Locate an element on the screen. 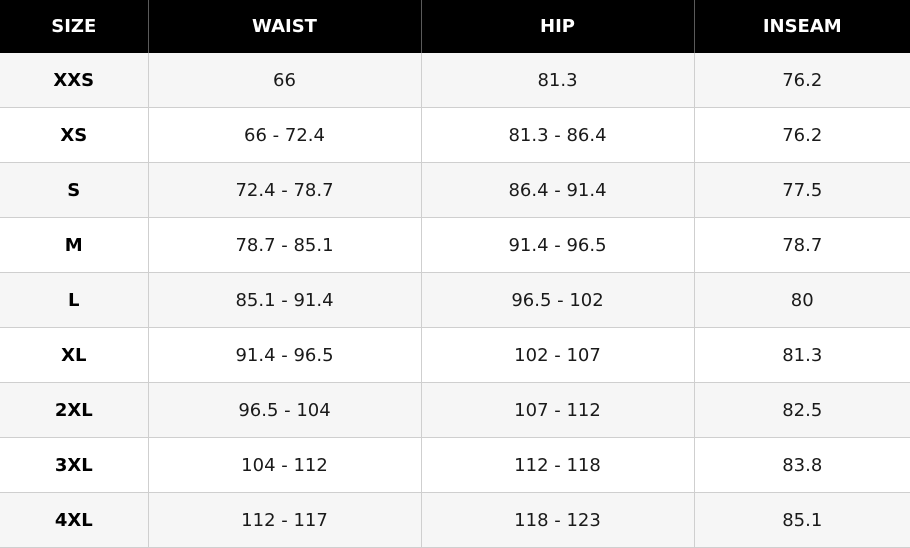 Image resolution: width=910 pixels, height=548 pixels. table-row: S 72.4 - 78.7 86.4 - 91.4 77.5 is located at coordinates (455, 190).